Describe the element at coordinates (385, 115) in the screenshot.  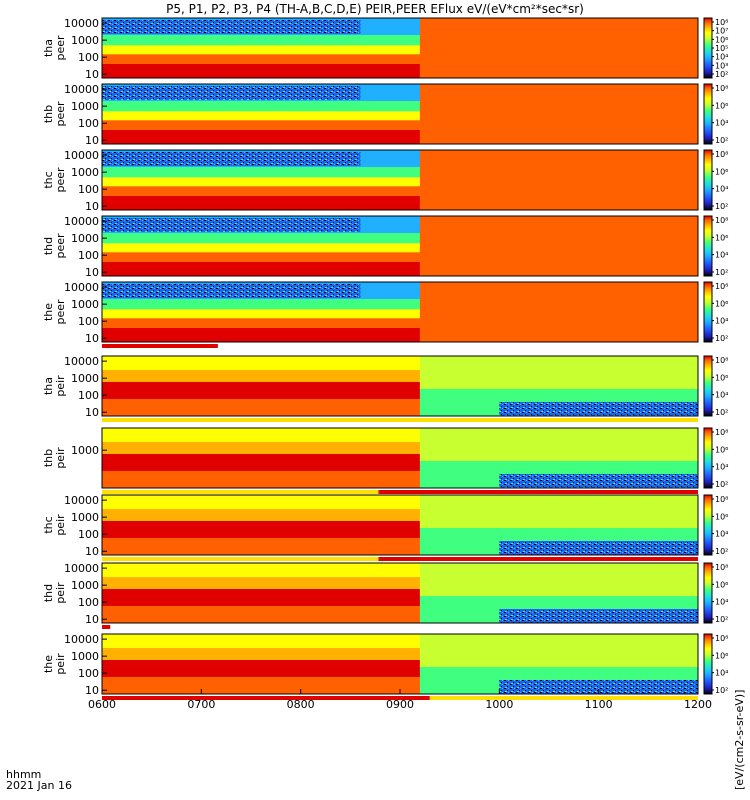
I see `panel-thb-peer: 10000 1000 100 10 thb peer 10⁸ 10⁶ 10⁴ 10²` at that location.